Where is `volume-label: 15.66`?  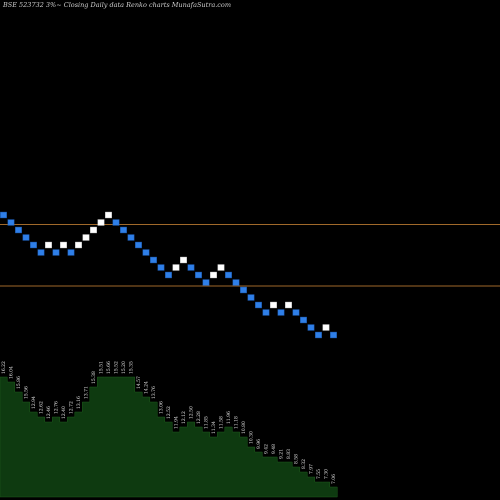
volume-label: 15.66 is located at coordinates (109, 367).